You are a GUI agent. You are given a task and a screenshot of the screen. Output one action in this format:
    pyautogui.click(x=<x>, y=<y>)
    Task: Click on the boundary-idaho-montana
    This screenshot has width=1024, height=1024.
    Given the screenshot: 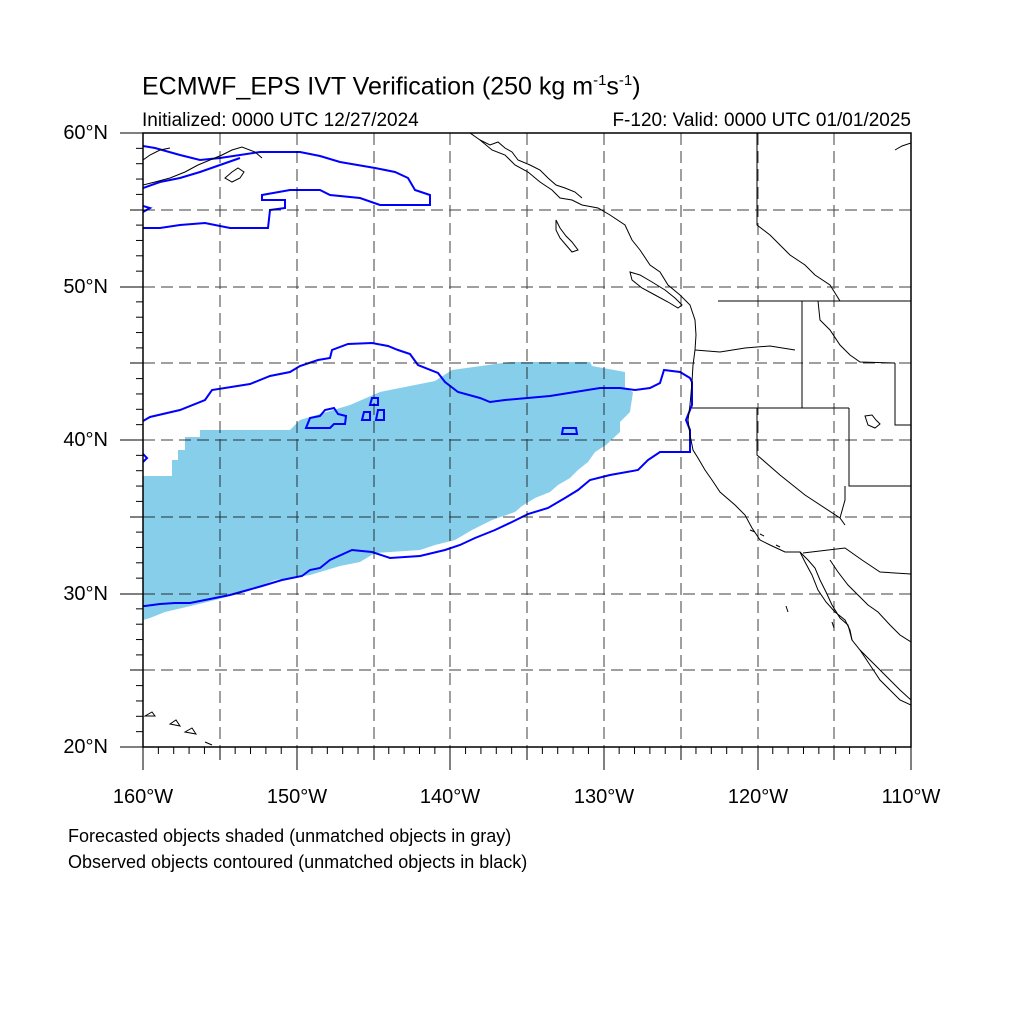 What is the action you would take?
    pyautogui.click(x=856, y=332)
    